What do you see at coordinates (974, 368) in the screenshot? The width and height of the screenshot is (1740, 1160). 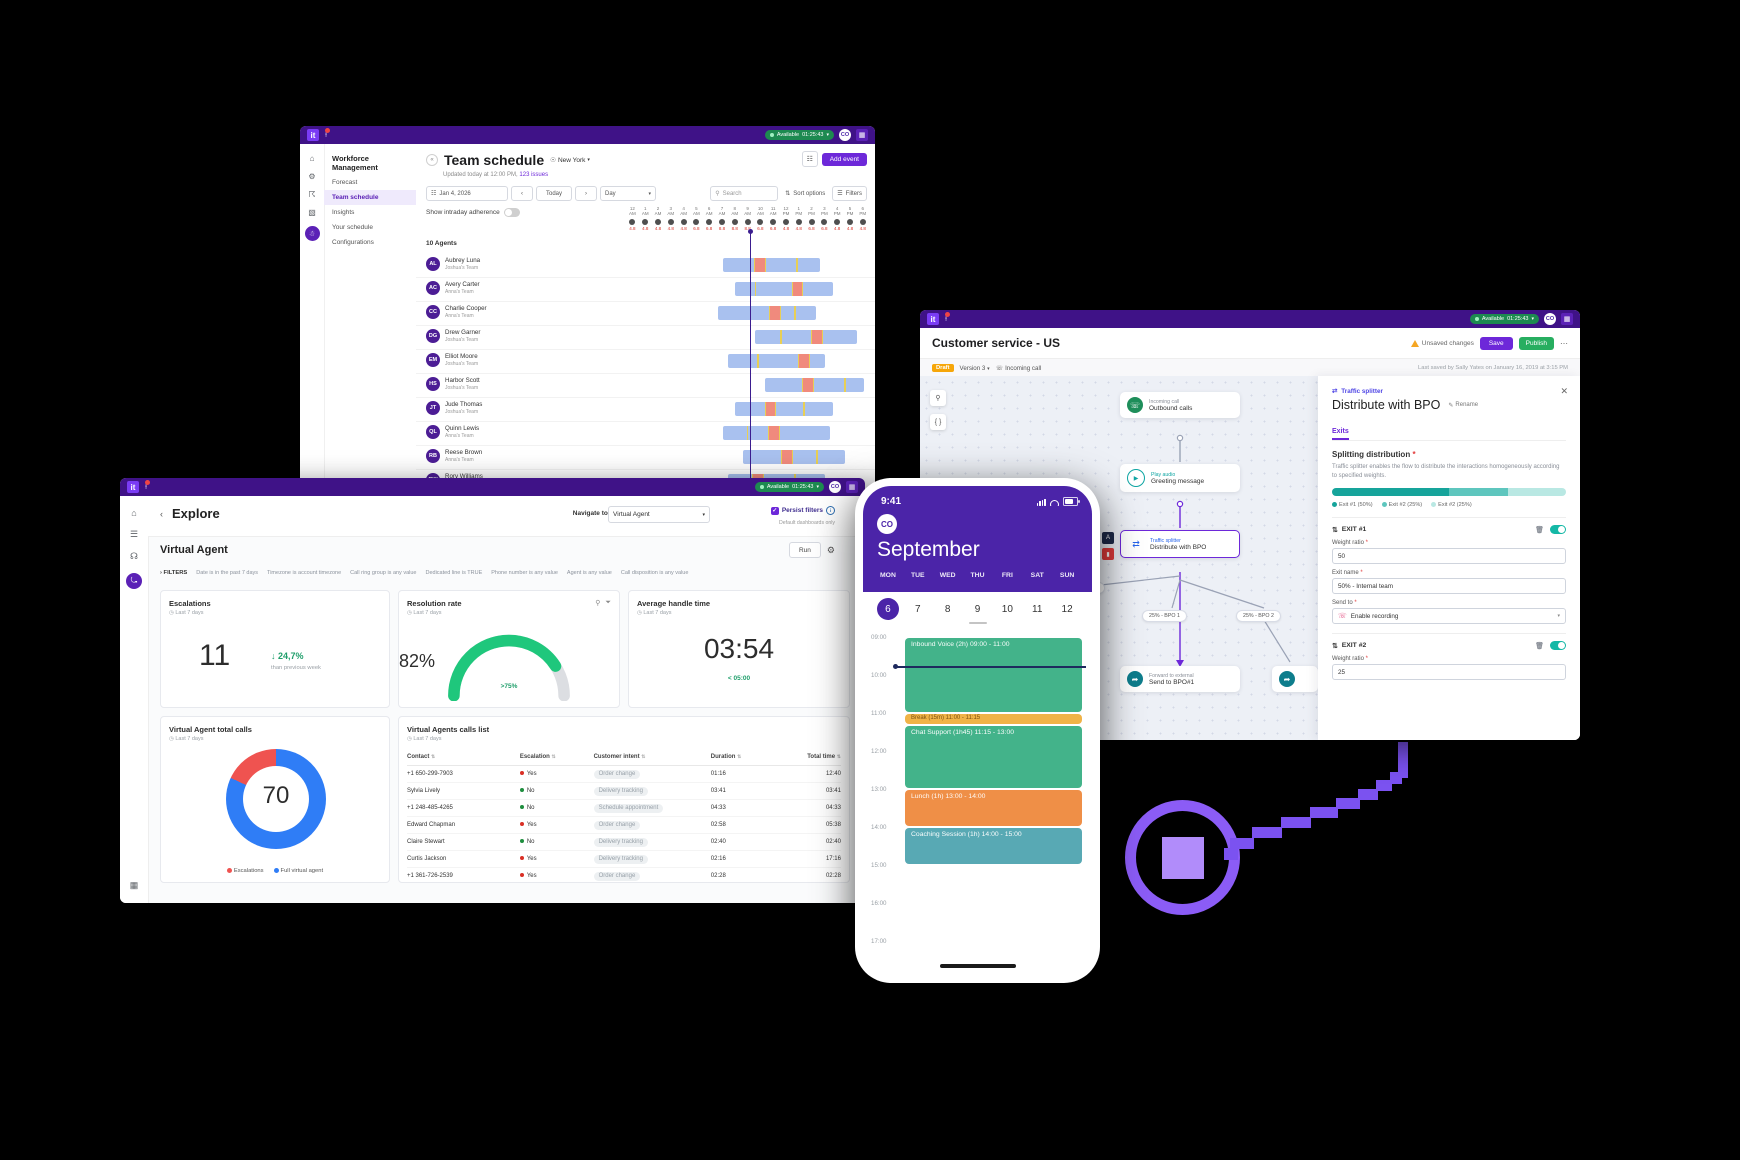 I see `version-select: Version 3 ▾` at bounding box center [974, 368].